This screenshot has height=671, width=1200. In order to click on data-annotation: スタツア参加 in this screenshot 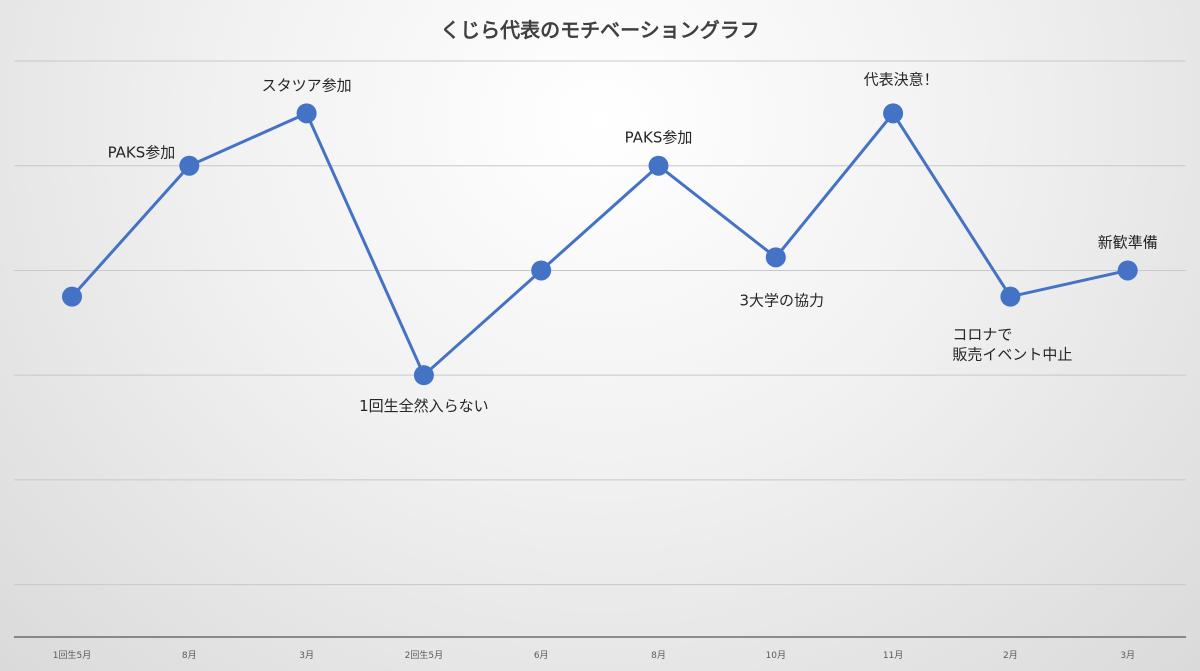, I will do `click(307, 85)`.